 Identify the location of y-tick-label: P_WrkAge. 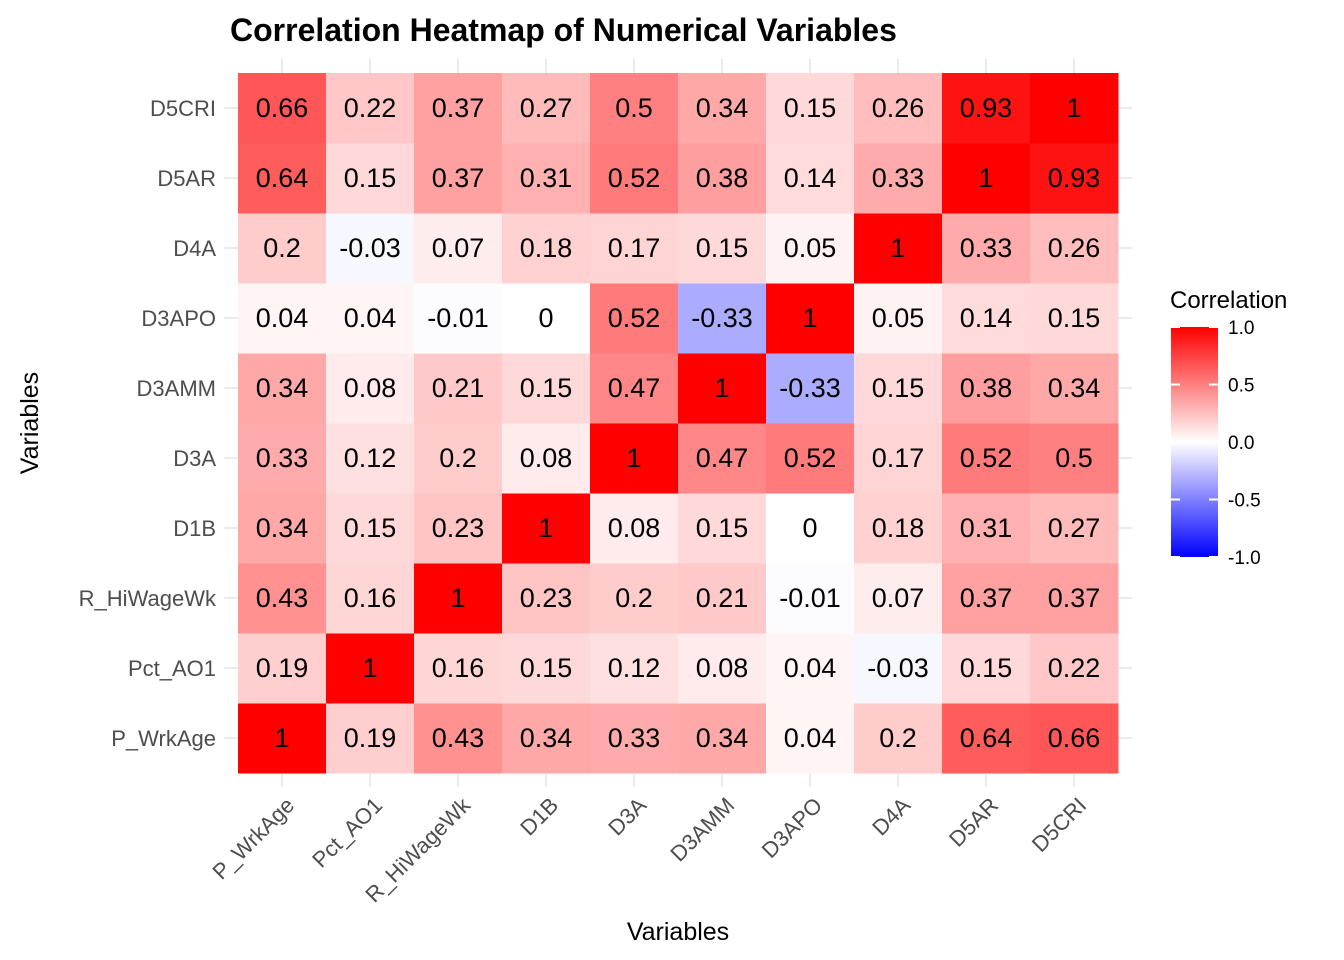
(163, 738).